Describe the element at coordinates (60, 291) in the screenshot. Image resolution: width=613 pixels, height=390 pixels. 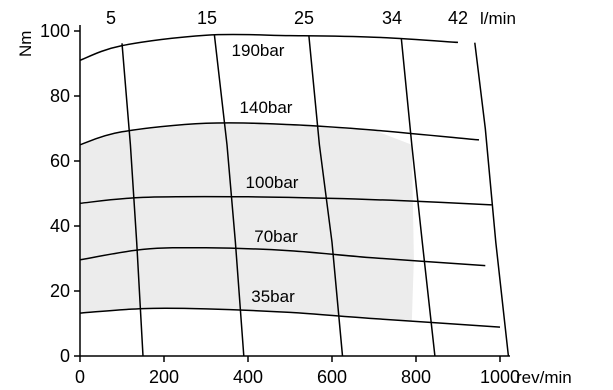
I see `y-tick-label: 20` at that location.